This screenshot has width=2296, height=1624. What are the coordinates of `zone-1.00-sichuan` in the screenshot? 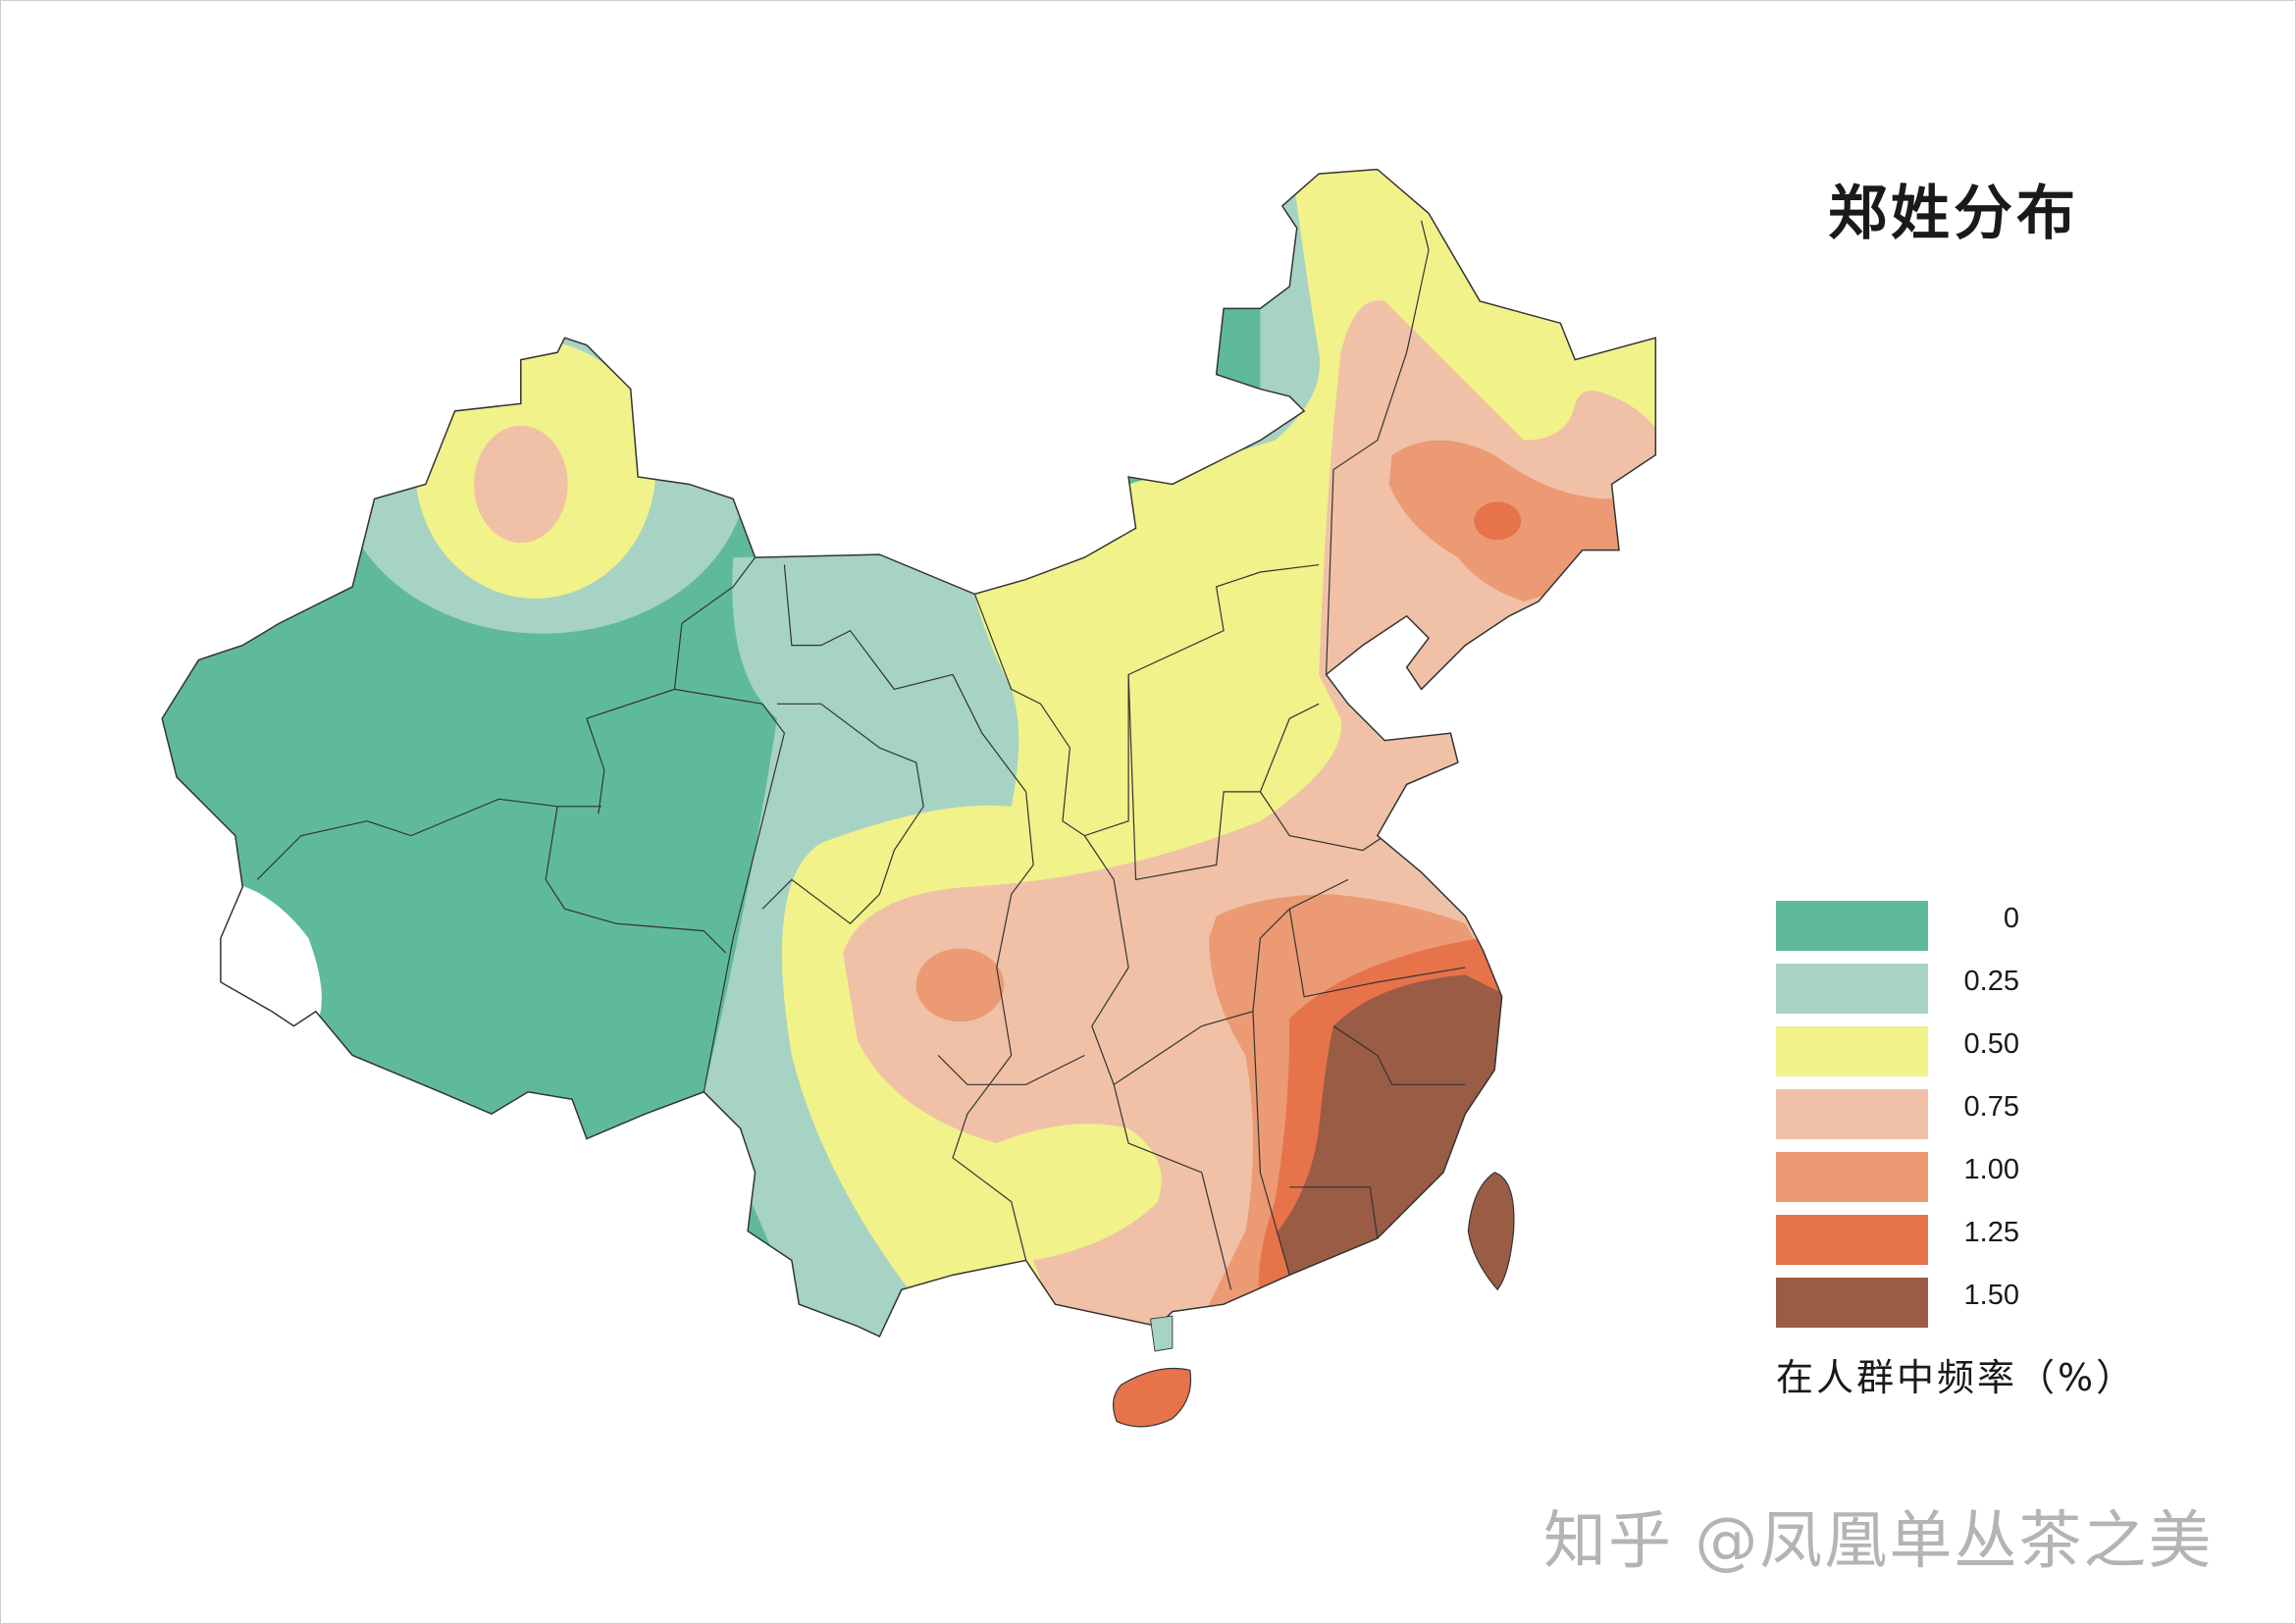 It's located at (960, 985).